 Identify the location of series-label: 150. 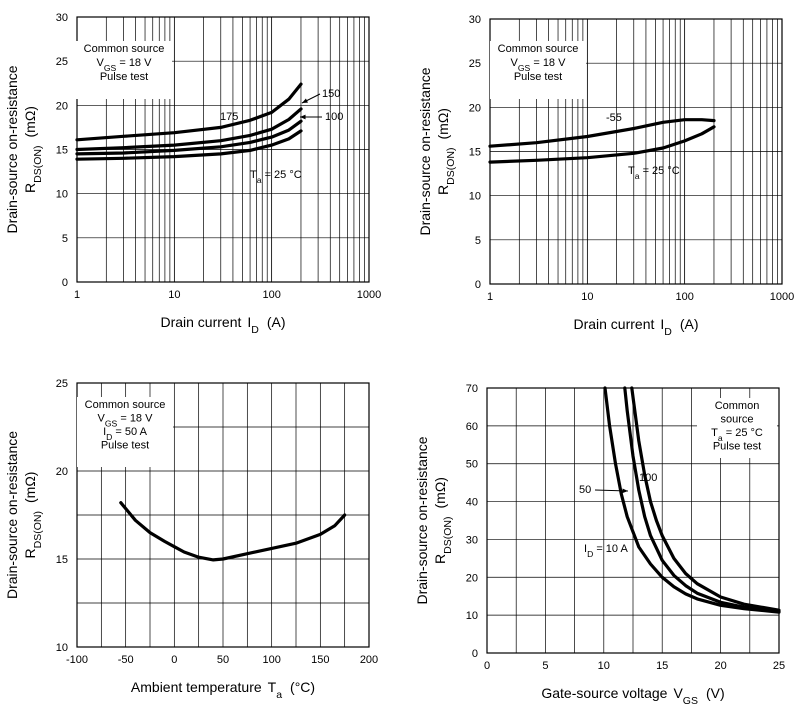
(331, 94).